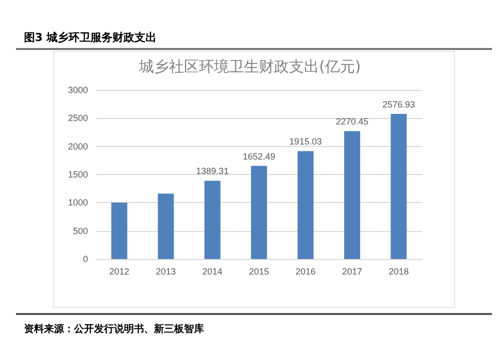  I want to click on x-tick-label: 2016, so click(306, 271).